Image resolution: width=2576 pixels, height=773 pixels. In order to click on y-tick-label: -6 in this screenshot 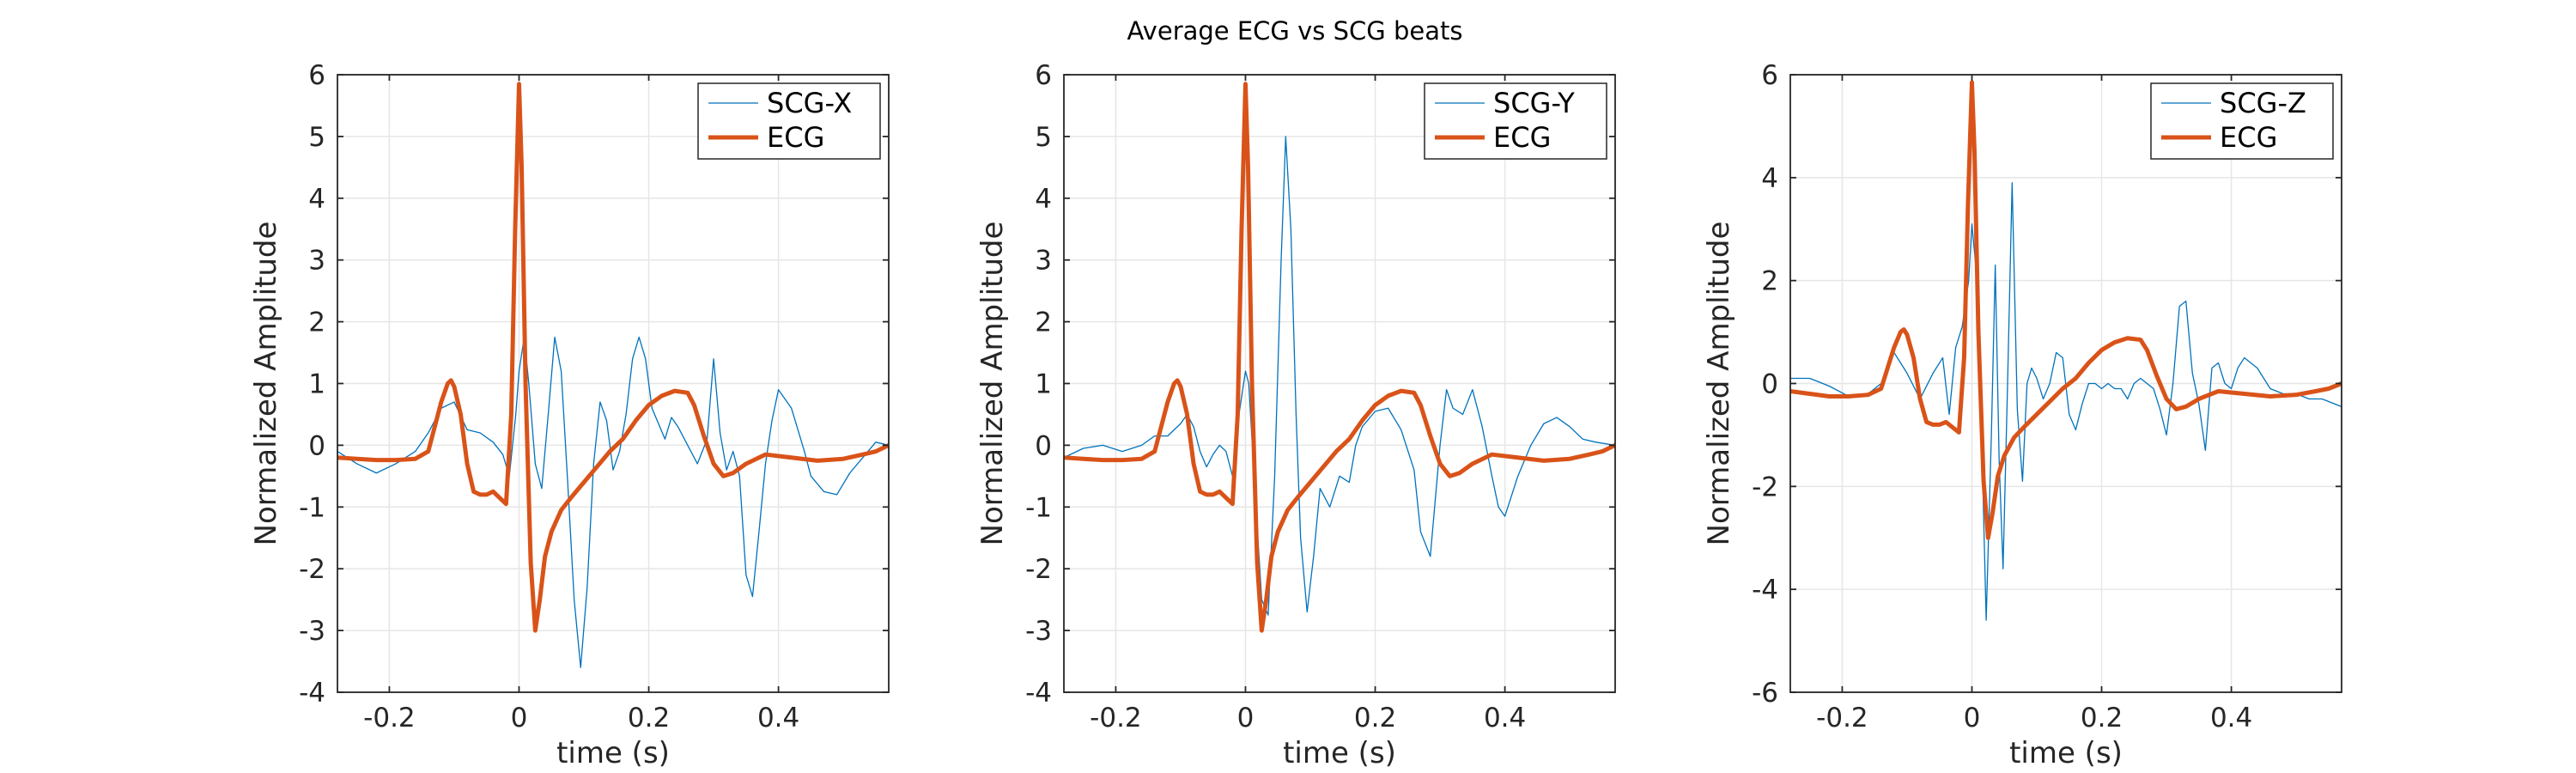, I will do `click(1765, 693)`.